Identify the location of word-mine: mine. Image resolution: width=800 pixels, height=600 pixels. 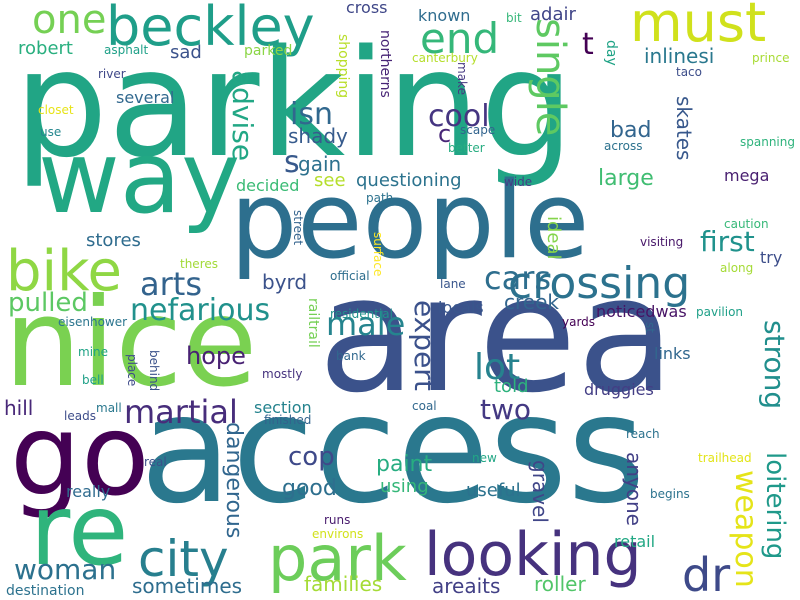
(93, 352).